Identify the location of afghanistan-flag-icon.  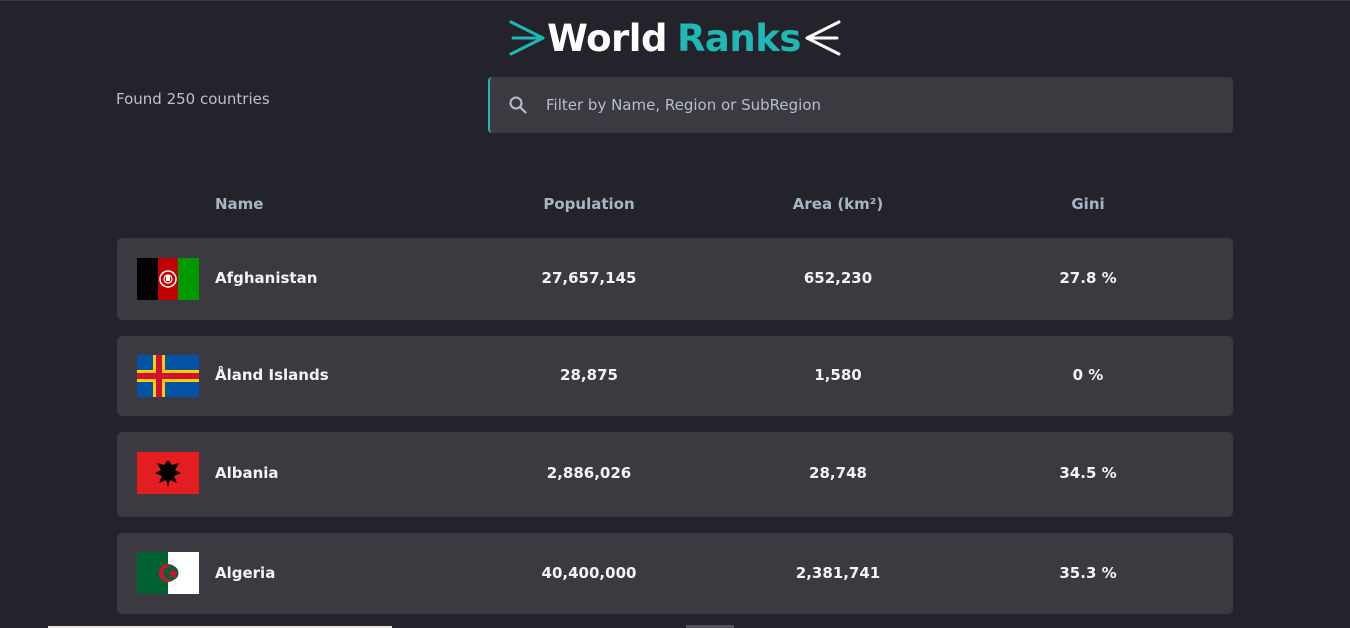
(168, 279).